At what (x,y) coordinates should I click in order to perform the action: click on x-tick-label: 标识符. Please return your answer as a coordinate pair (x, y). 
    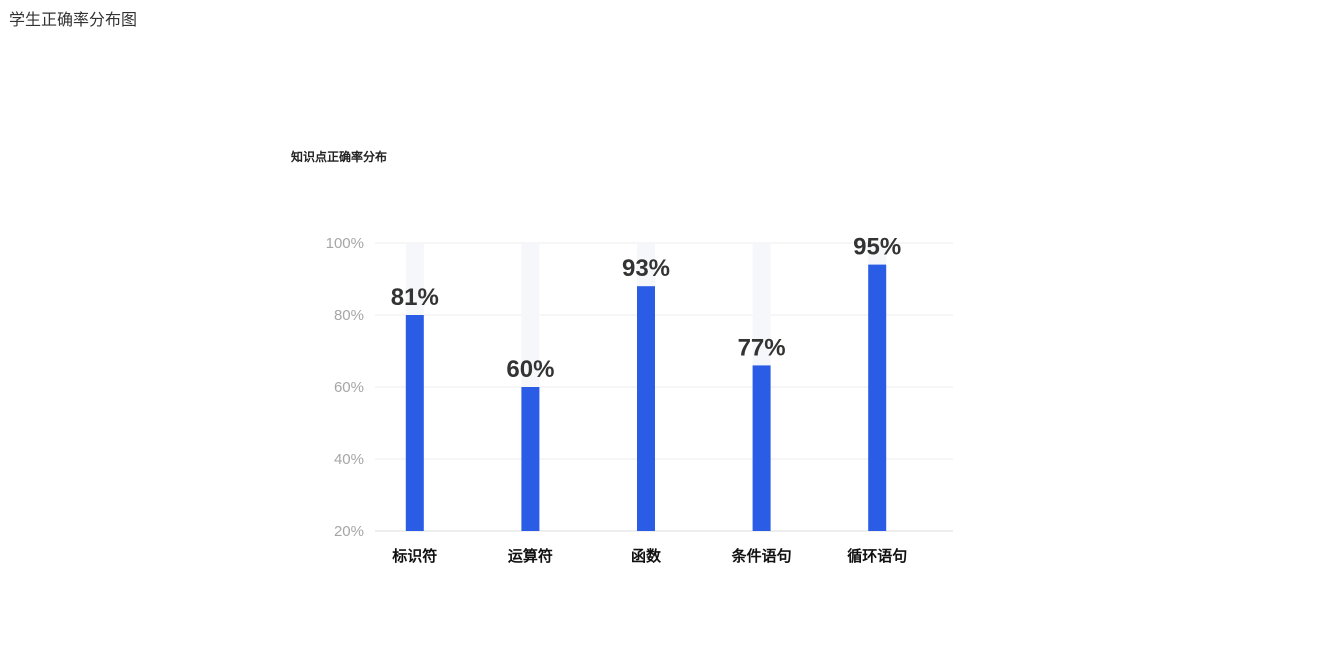
    Looking at the image, I should click on (414, 556).